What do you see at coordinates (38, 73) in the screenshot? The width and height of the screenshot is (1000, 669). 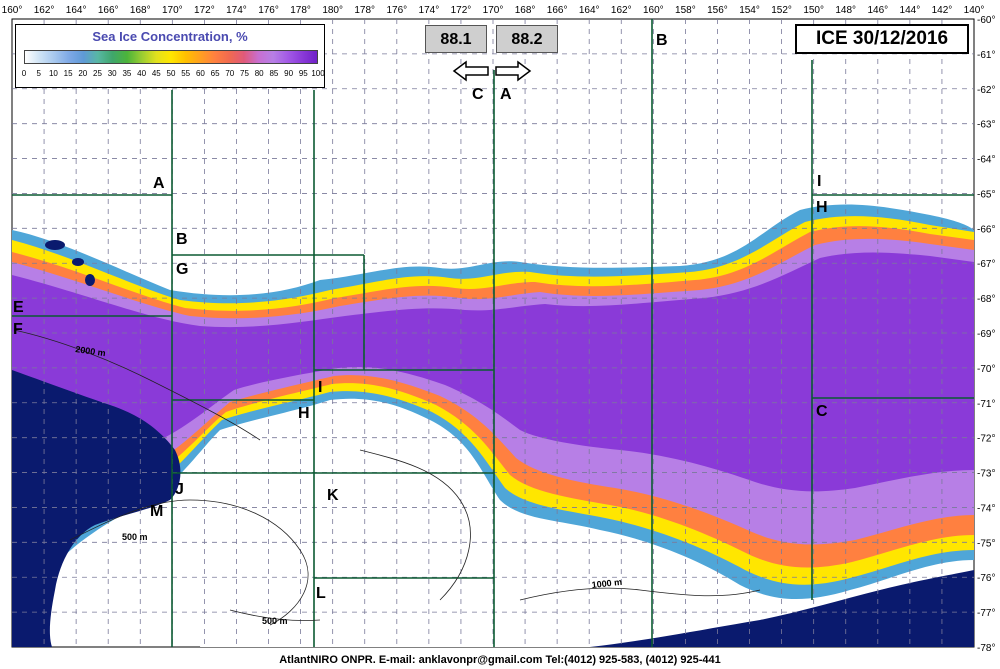 I see `legend-tick: 5` at bounding box center [38, 73].